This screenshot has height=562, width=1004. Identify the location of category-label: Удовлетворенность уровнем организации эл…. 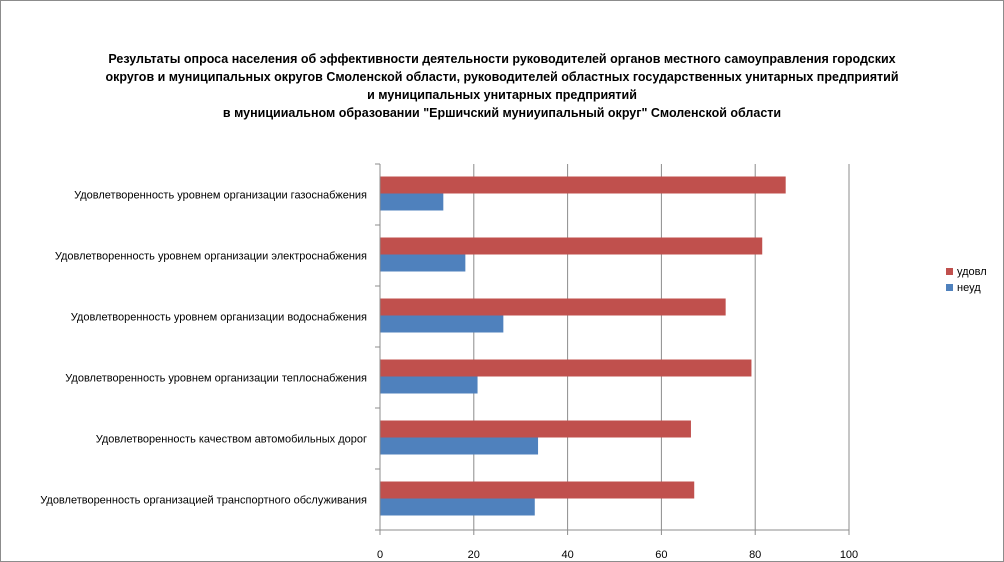
(211, 257).